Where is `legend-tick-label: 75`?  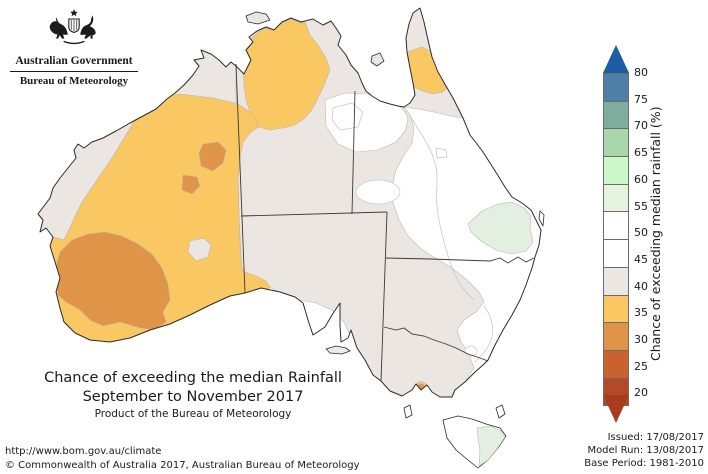 legend-tick-label: 75 is located at coordinates (641, 99).